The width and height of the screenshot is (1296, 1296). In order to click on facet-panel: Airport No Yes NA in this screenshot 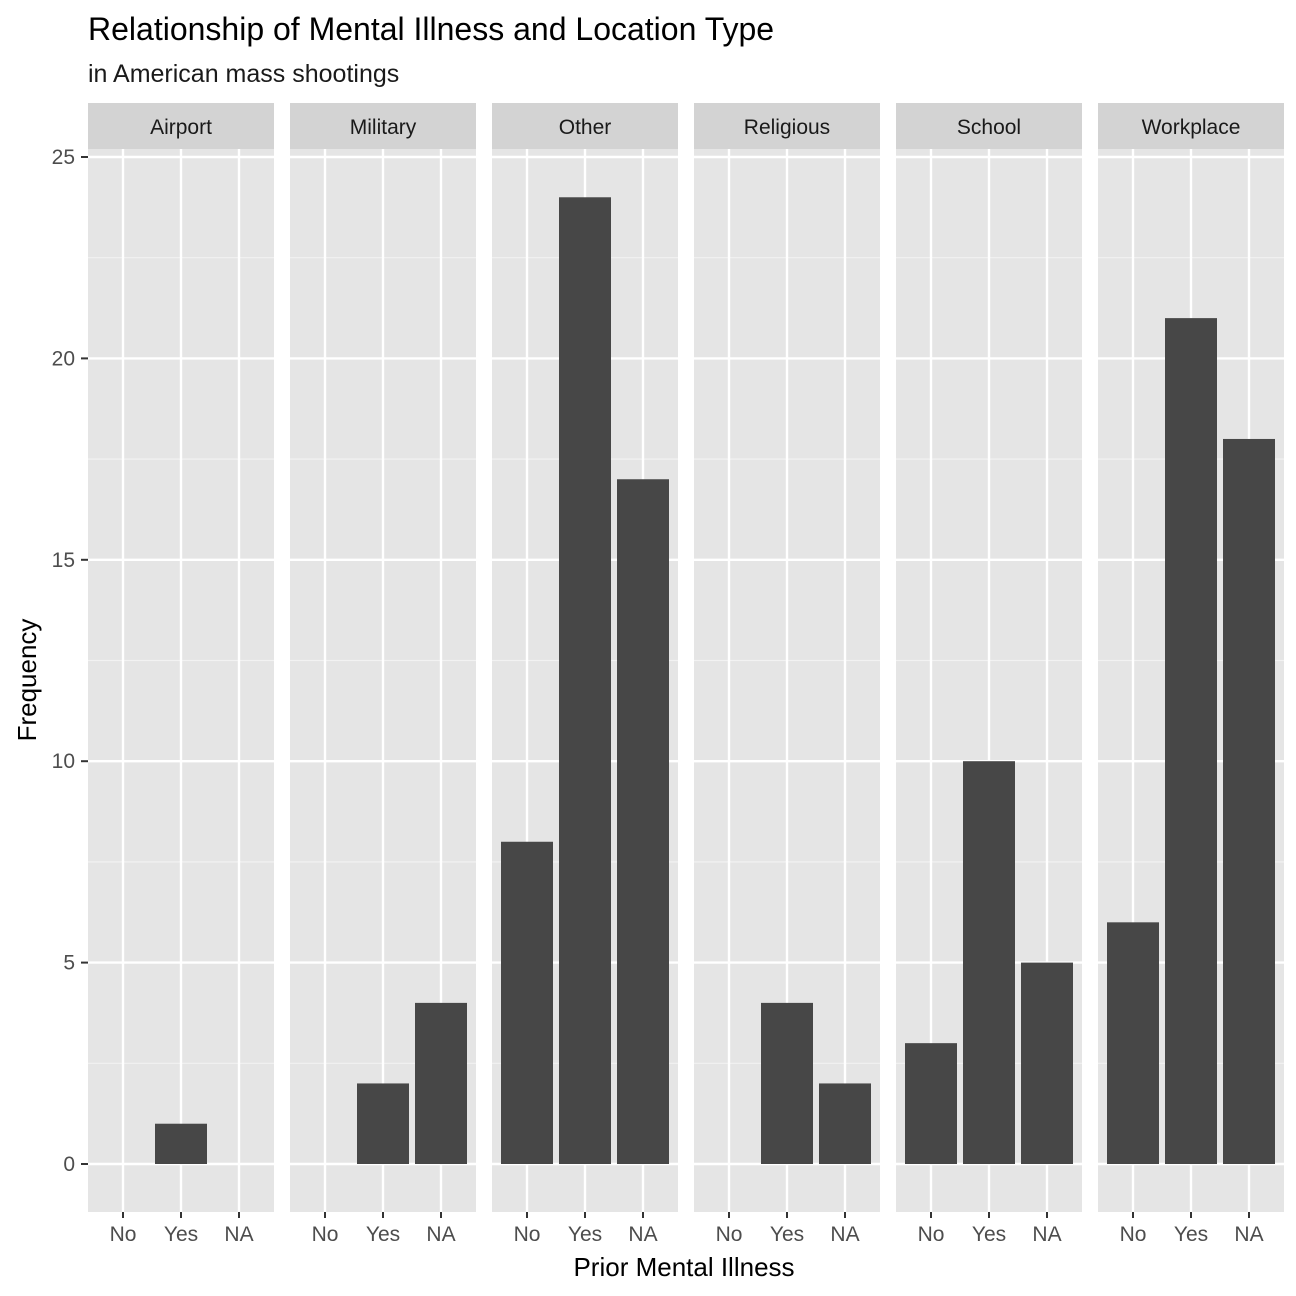, I will do `click(181, 674)`.